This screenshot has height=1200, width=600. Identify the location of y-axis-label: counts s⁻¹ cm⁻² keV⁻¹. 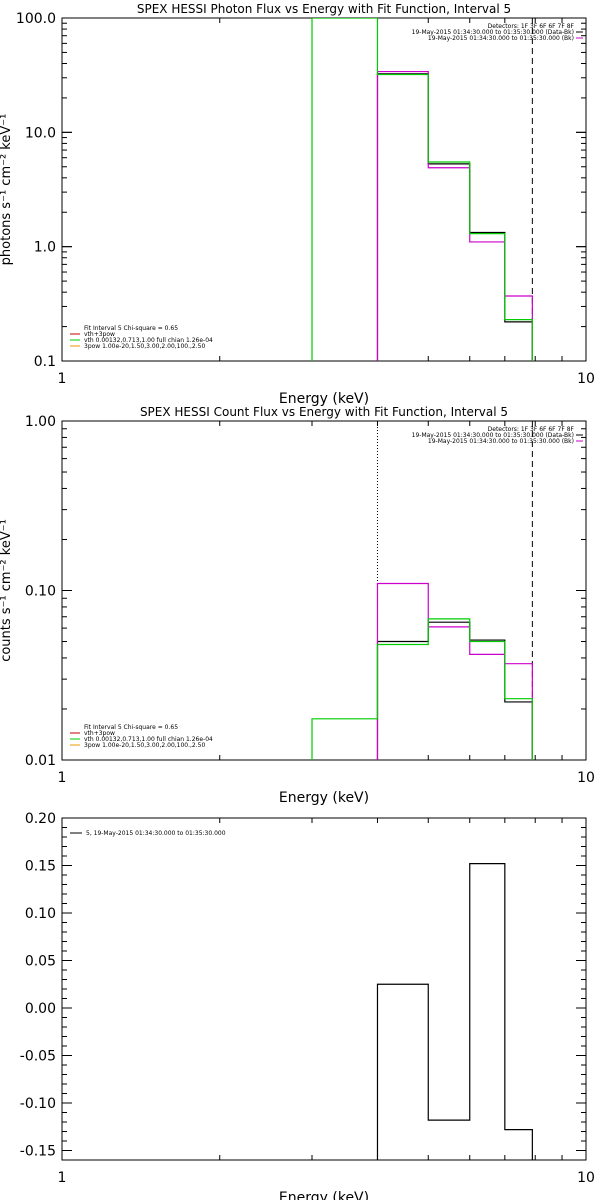
(7, 590).